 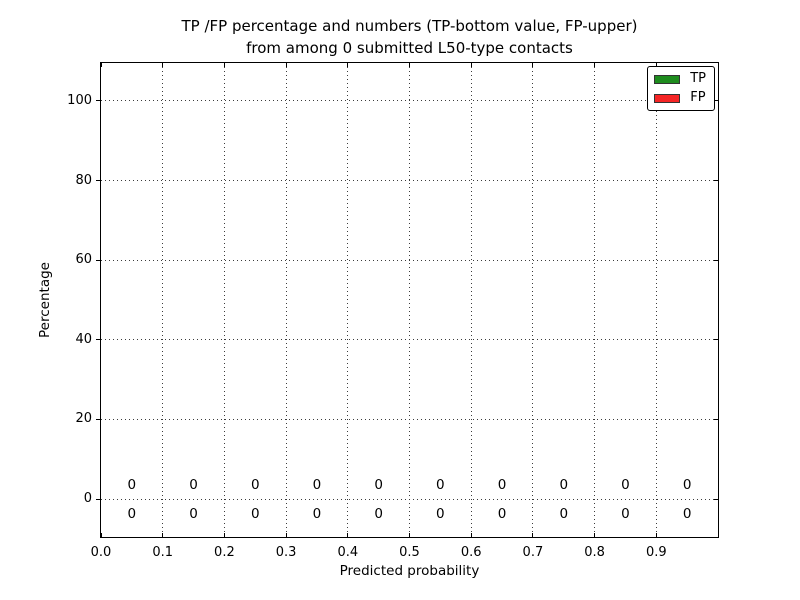 What do you see at coordinates (101, 552) in the screenshot?
I see `x-tick-label: 0.0` at bounding box center [101, 552].